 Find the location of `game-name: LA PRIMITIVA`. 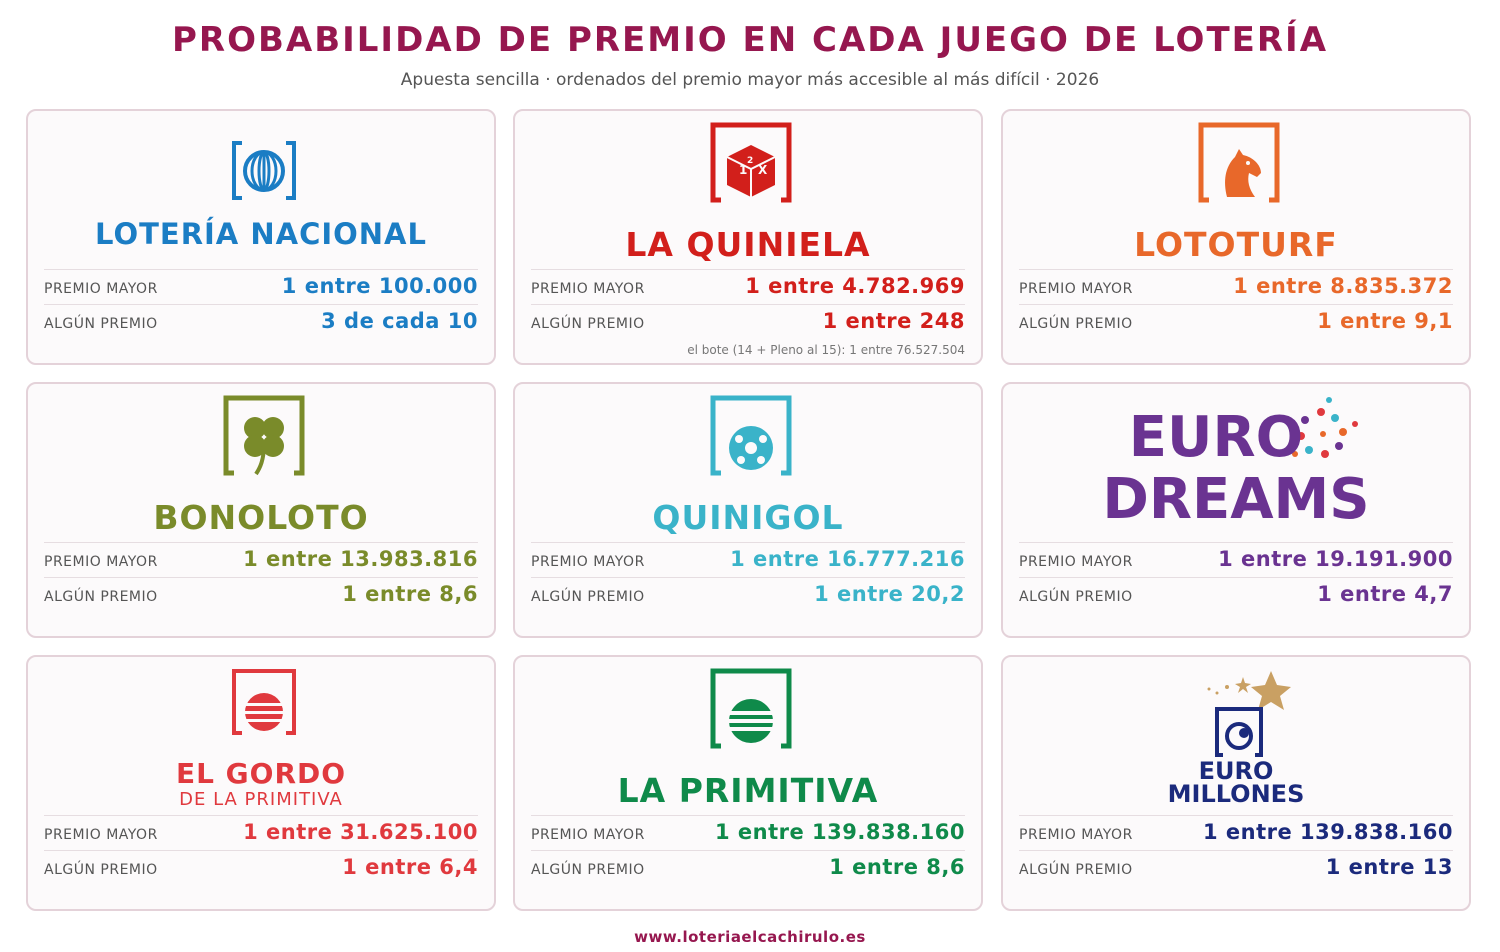

game-name: LA PRIMITIVA is located at coordinates (748, 790).